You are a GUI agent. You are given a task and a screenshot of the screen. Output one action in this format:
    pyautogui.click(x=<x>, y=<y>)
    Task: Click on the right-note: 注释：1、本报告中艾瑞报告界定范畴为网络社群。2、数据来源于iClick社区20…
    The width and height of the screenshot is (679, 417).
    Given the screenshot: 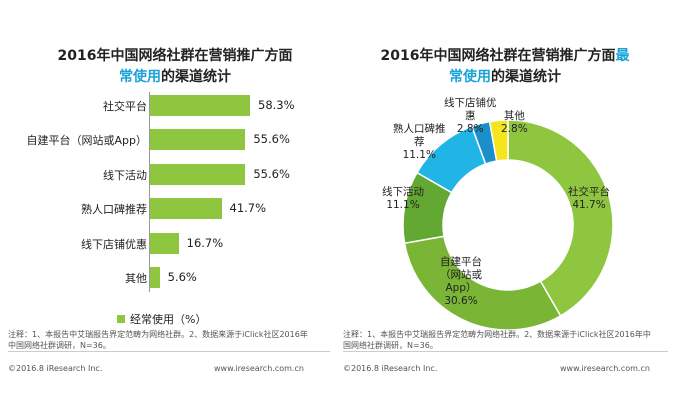 What is the action you would take?
    pyautogui.click(x=497, y=340)
    